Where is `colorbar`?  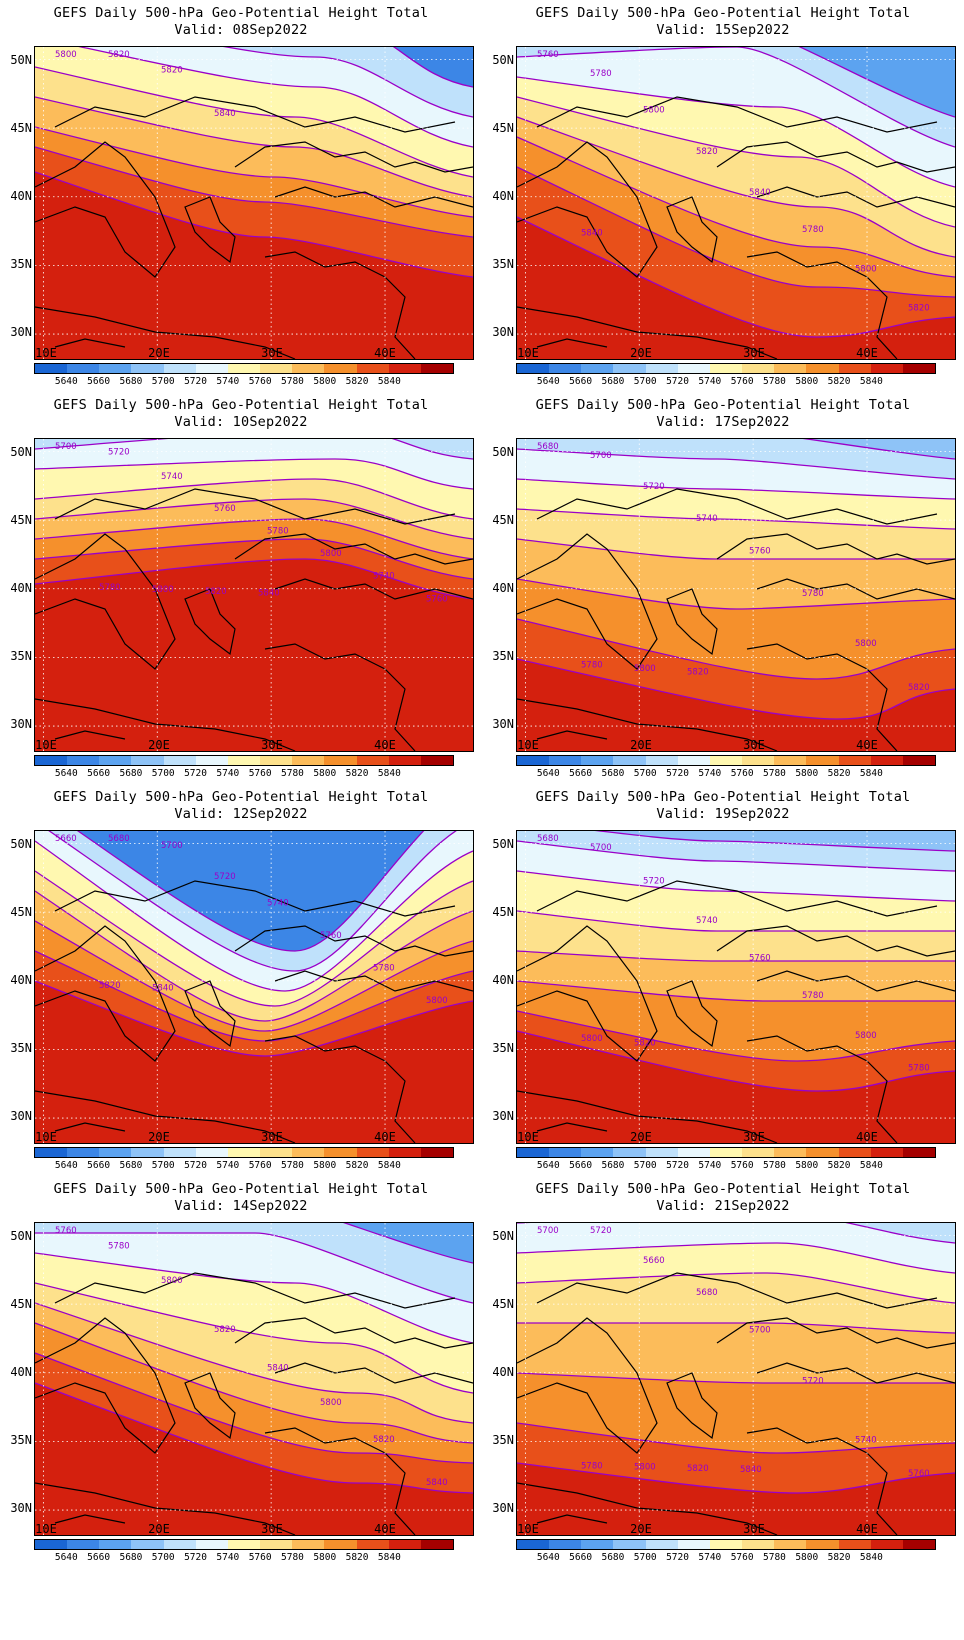
colorbar is located at coordinates (726, 1544).